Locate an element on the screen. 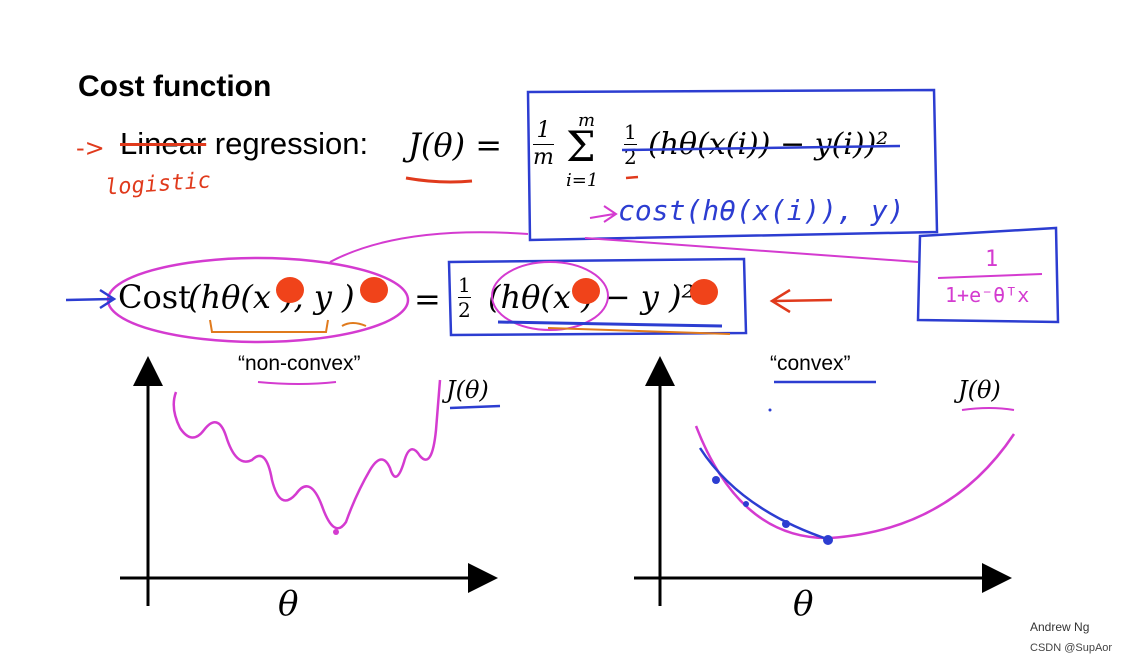 This screenshot has width=1123, height=664. struck-linear-word: Linear is located at coordinates (163, 143).